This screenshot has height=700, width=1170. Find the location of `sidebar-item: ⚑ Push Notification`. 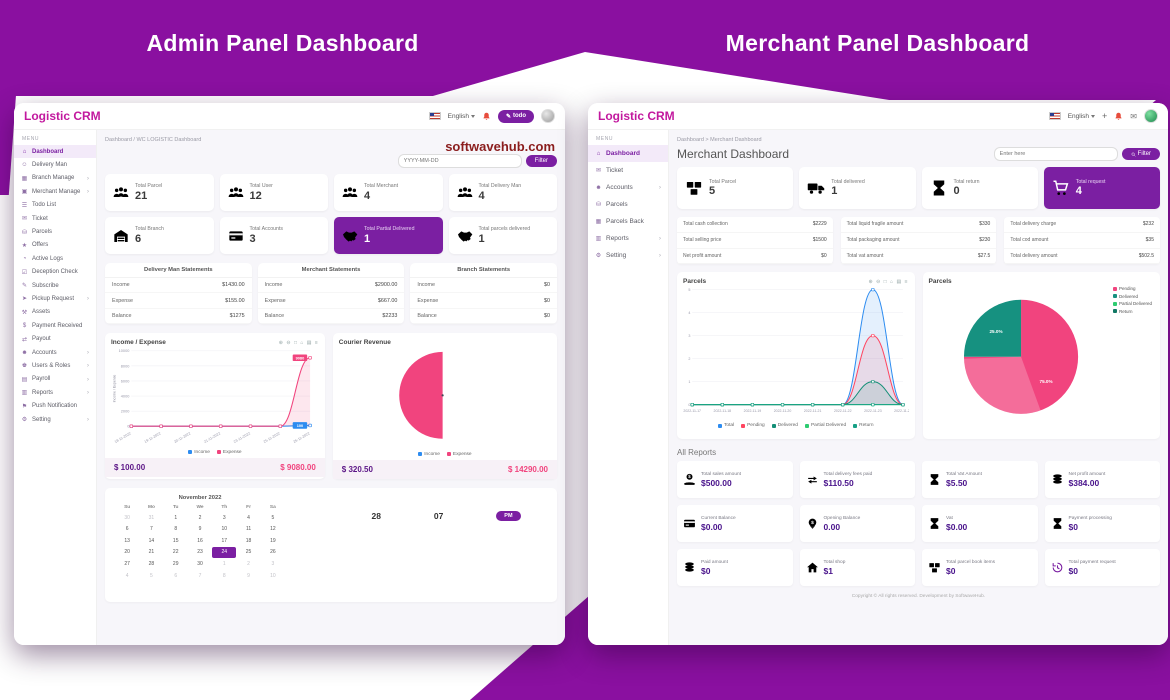

sidebar-item: ⚑ Push Notification is located at coordinates (55, 405).